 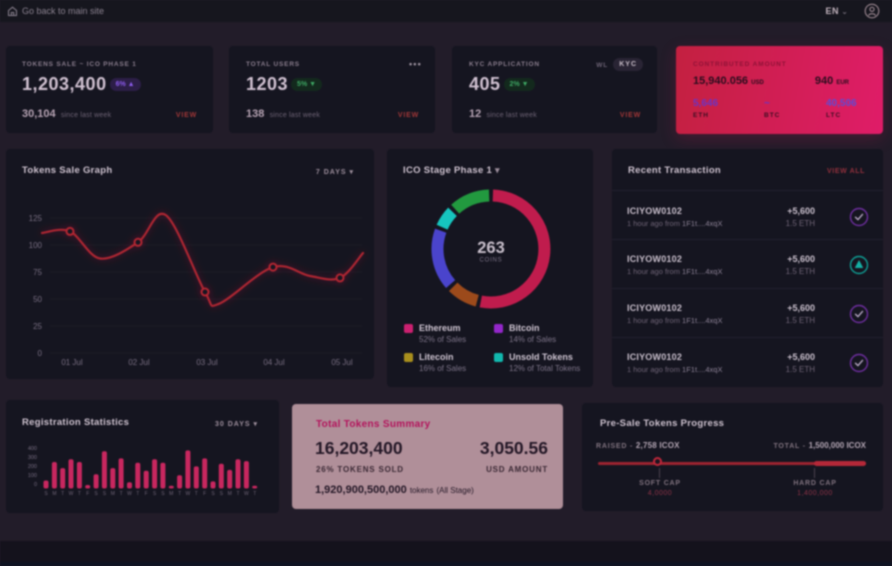 I want to click on svg-text: 50, so click(x=37, y=299).